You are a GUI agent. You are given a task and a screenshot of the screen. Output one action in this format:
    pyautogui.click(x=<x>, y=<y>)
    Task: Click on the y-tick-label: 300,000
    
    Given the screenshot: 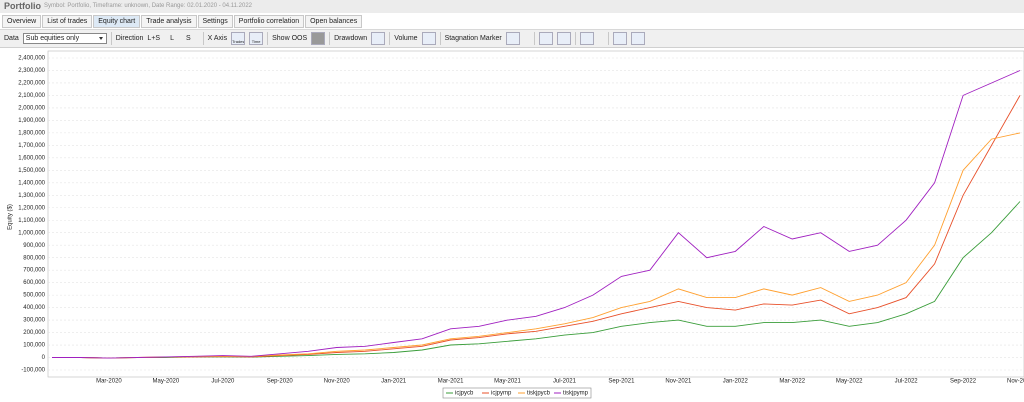 What is the action you would take?
    pyautogui.click(x=34, y=321)
    